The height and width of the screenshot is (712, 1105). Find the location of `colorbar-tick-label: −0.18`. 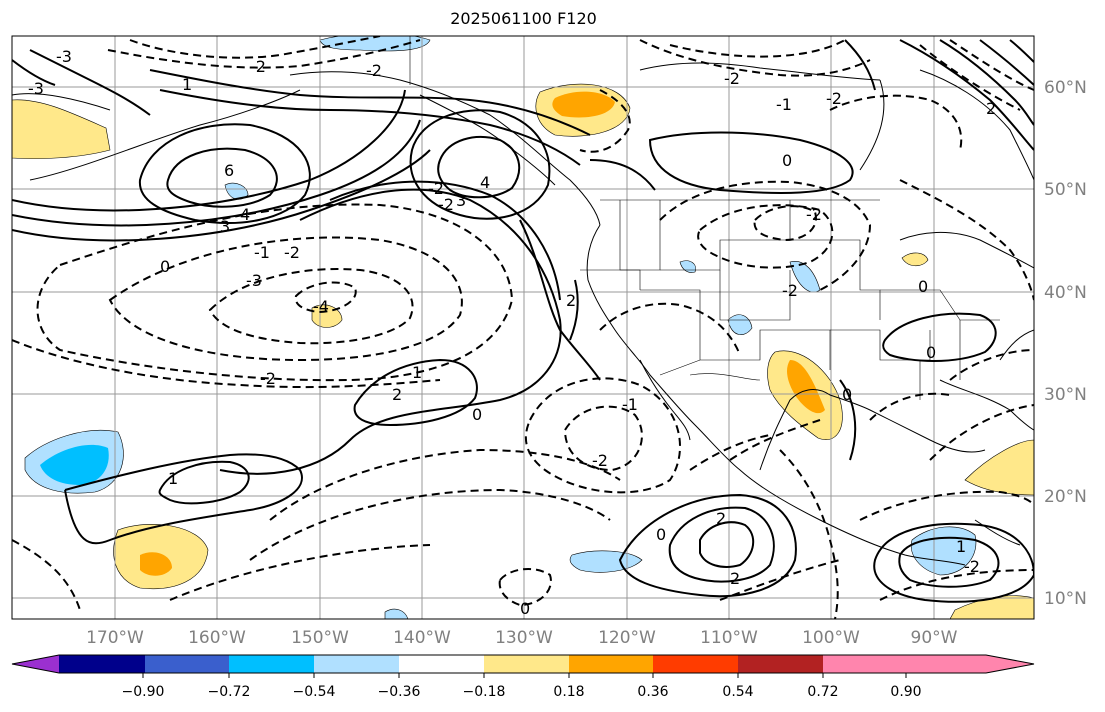

colorbar-tick-label: −0.18 is located at coordinates (484, 692).